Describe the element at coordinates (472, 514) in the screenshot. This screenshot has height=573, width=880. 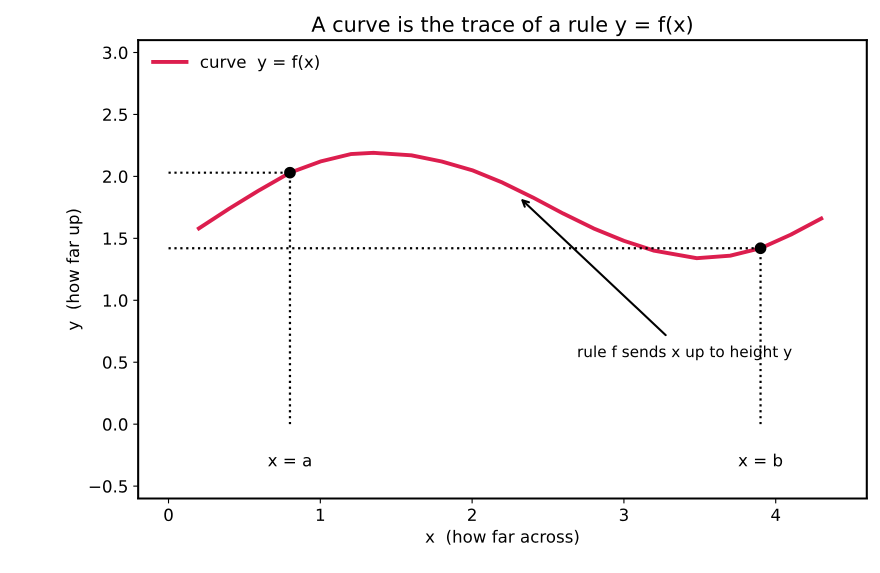
I see `x-tick-label: 2` at that location.